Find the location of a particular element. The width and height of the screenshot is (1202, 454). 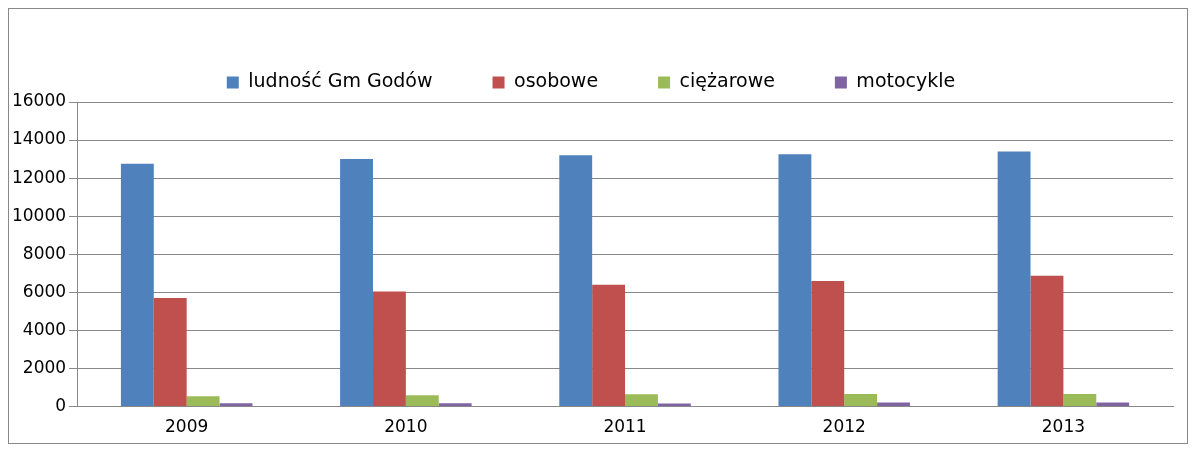

x-tick-label: 2011 is located at coordinates (625, 426).